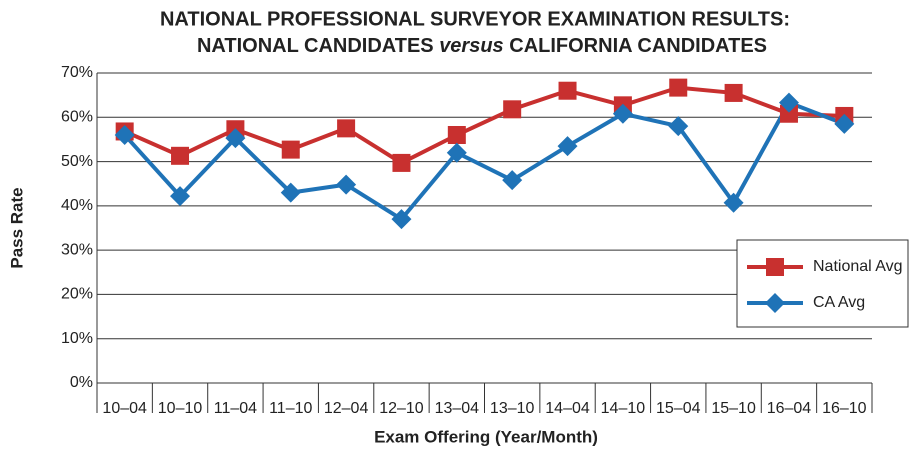  What do you see at coordinates (678, 408) in the screenshot?
I see `x-tick-label: 15–04` at bounding box center [678, 408].